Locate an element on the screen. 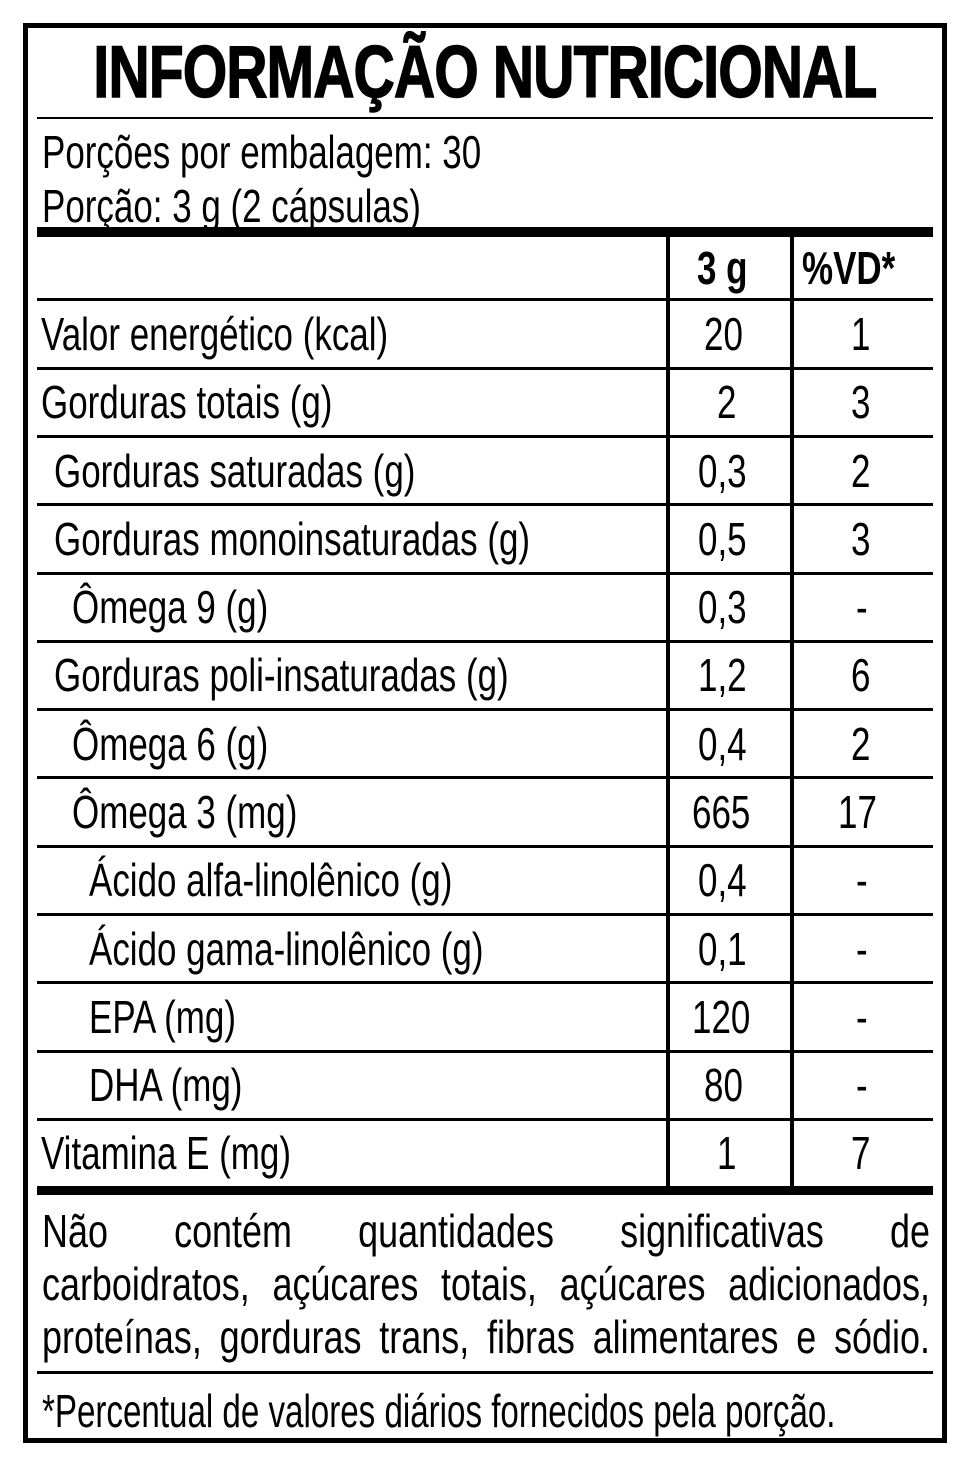  row-label-cell: Ácido gama-linolênico (g) is located at coordinates (351, 948).